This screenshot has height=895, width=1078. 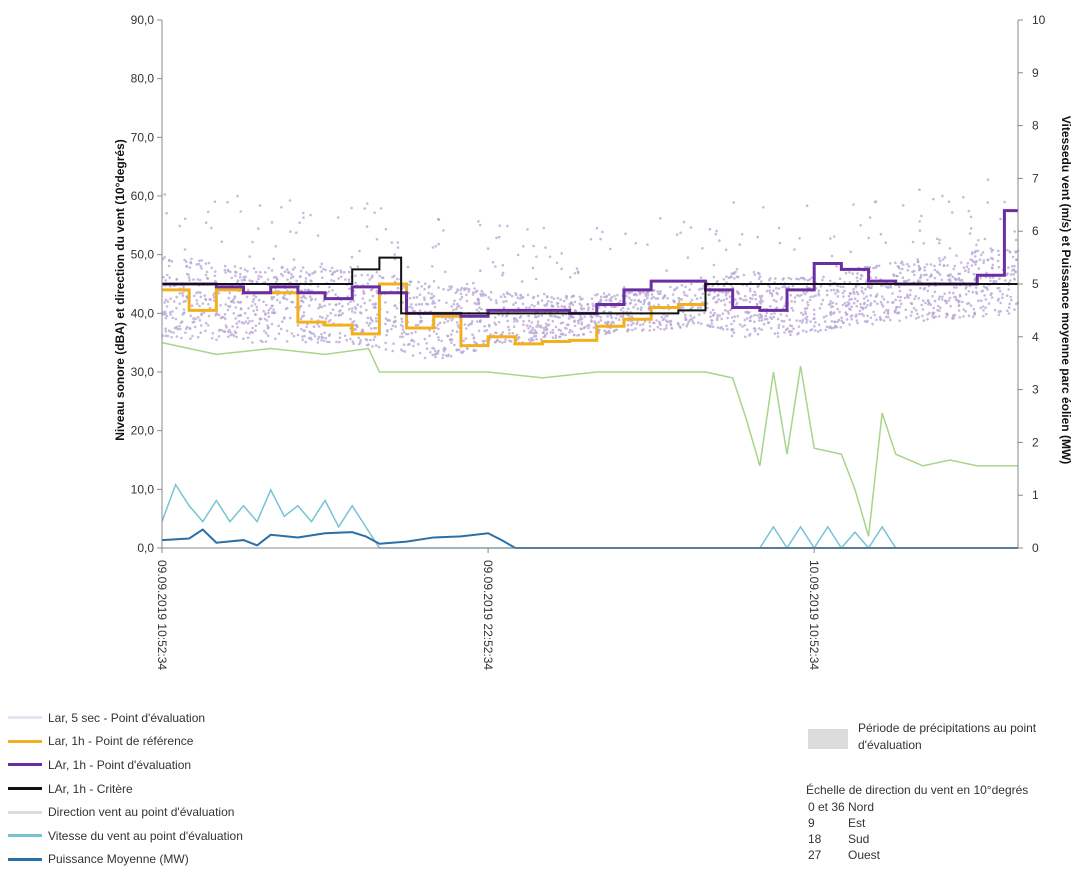 I want to click on wind-scale-code: 0 et 36, so click(x=826, y=807).